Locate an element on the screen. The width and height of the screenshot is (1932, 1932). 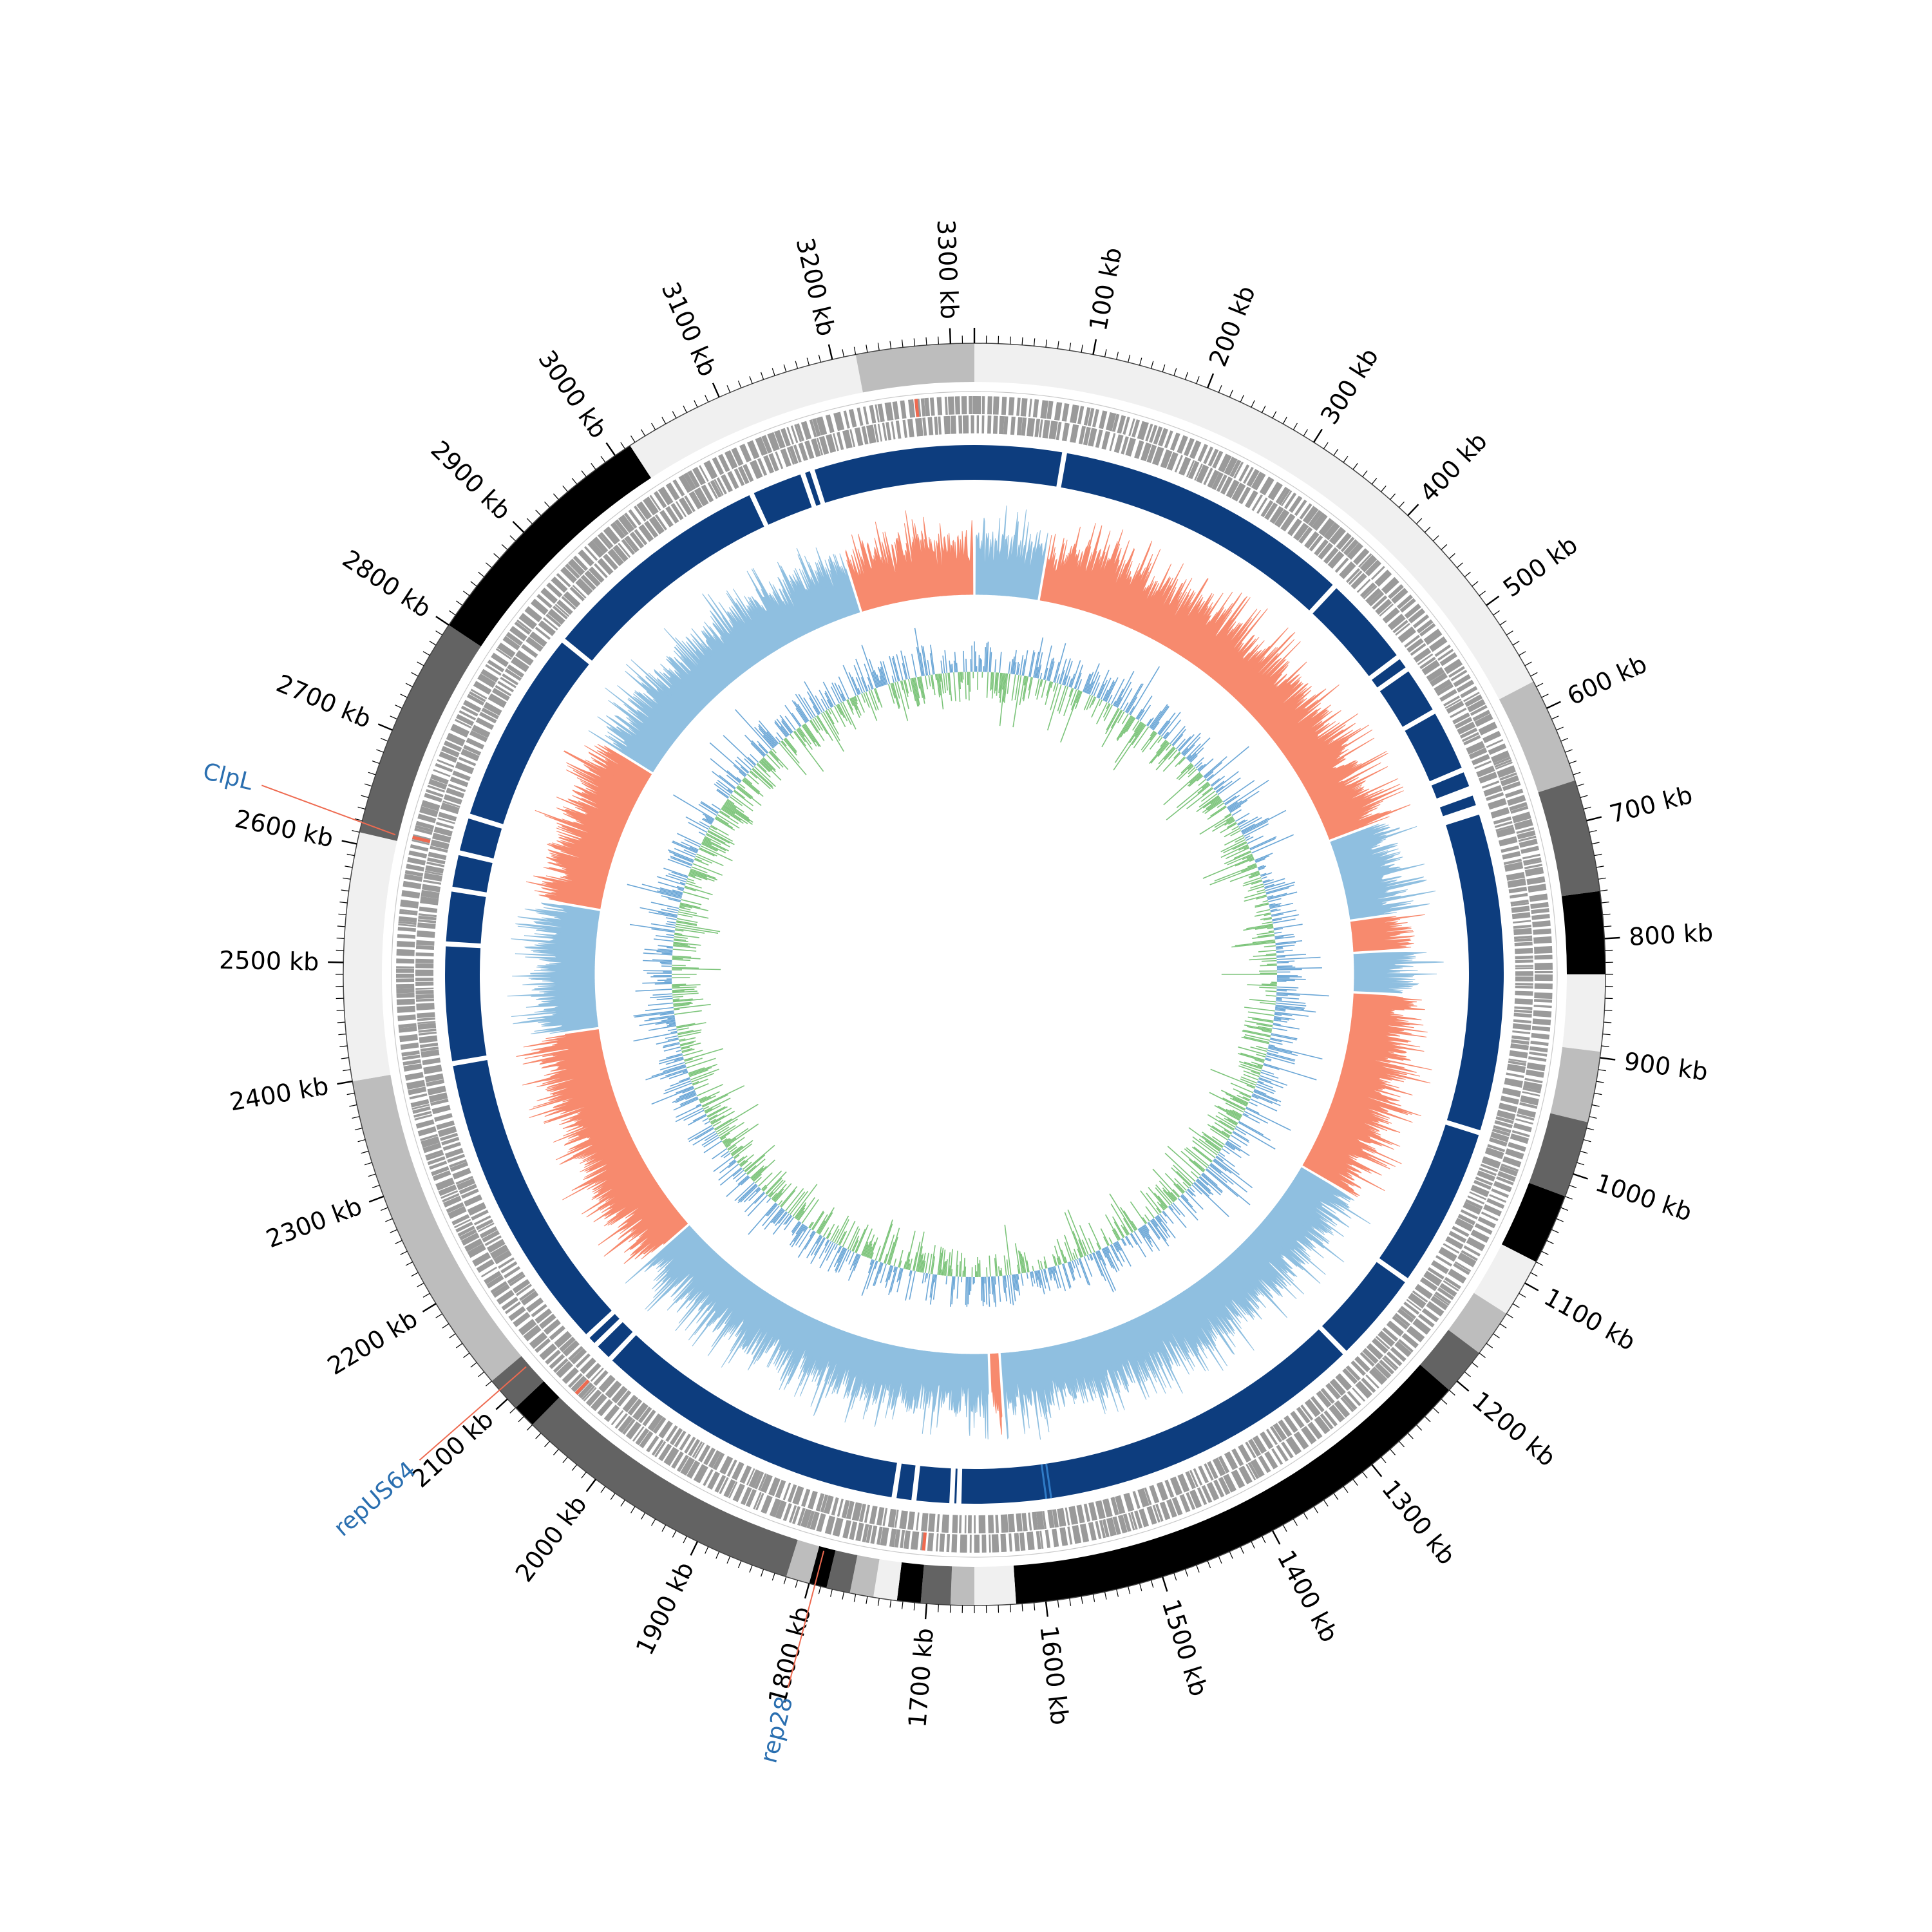
backbone-block is located at coordinates (529, 733).